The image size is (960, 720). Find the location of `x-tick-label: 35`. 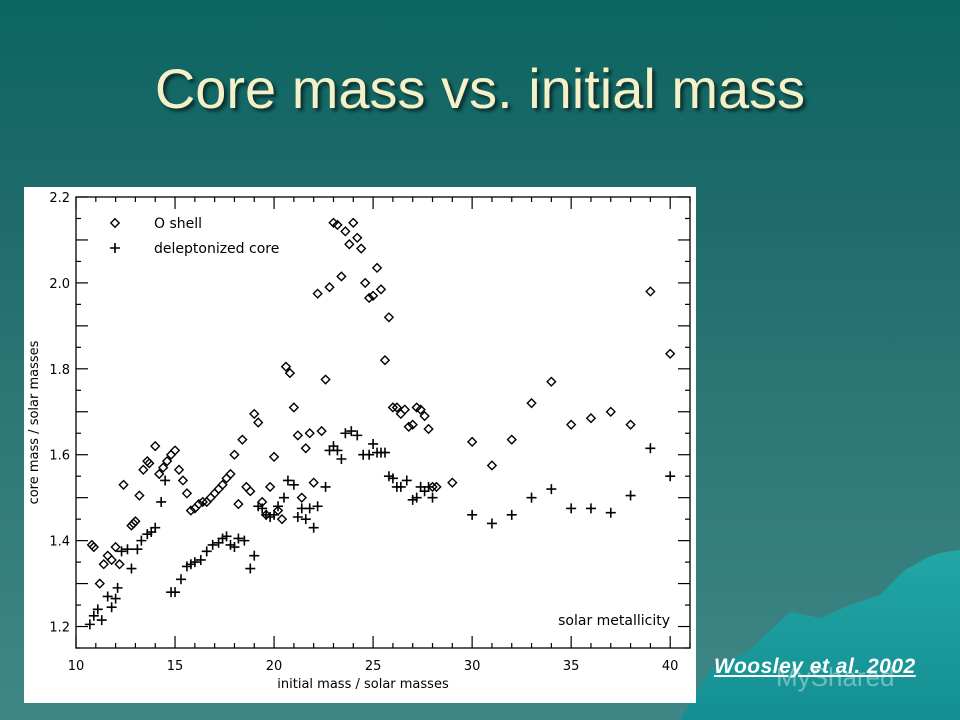

x-tick-label: 35 is located at coordinates (571, 666).